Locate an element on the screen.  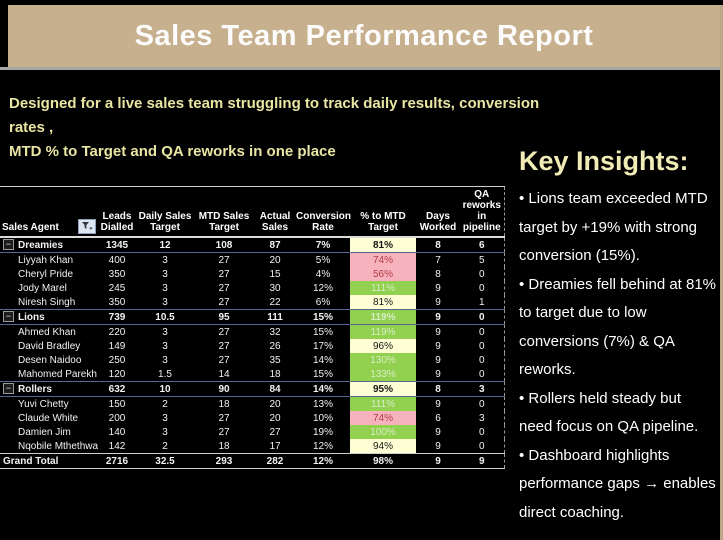
cell-pct-to-mtd: 74% is located at coordinates (383, 418).